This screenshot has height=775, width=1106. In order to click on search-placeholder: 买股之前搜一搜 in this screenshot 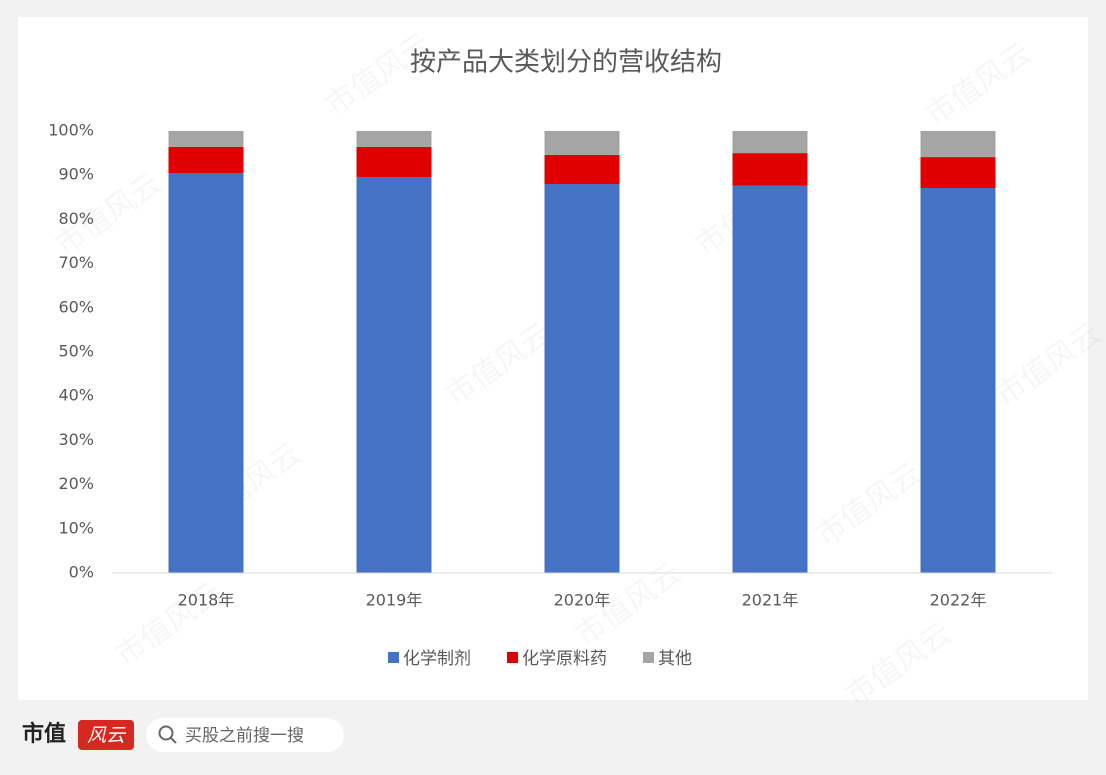, I will do `click(244, 736)`.